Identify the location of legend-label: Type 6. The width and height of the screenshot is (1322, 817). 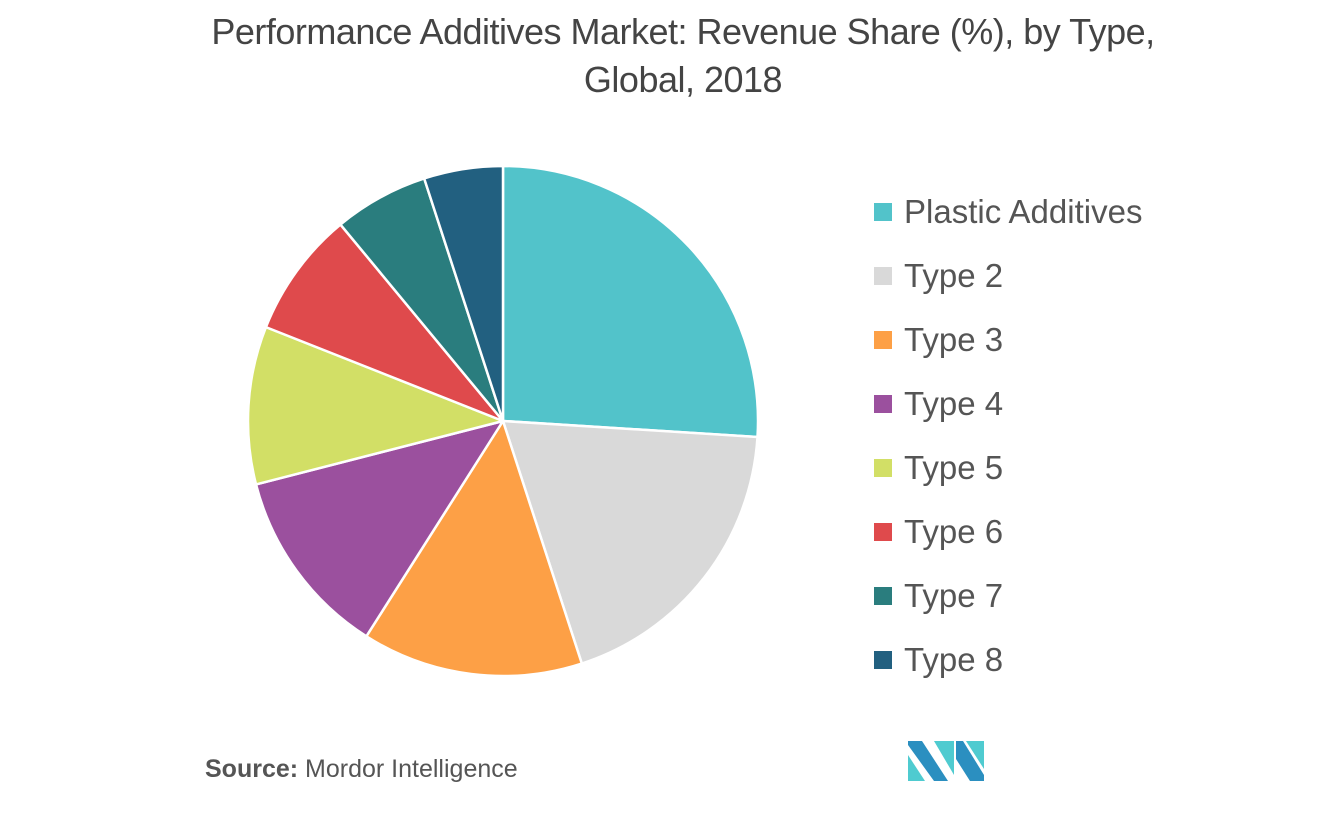
(954, 531).